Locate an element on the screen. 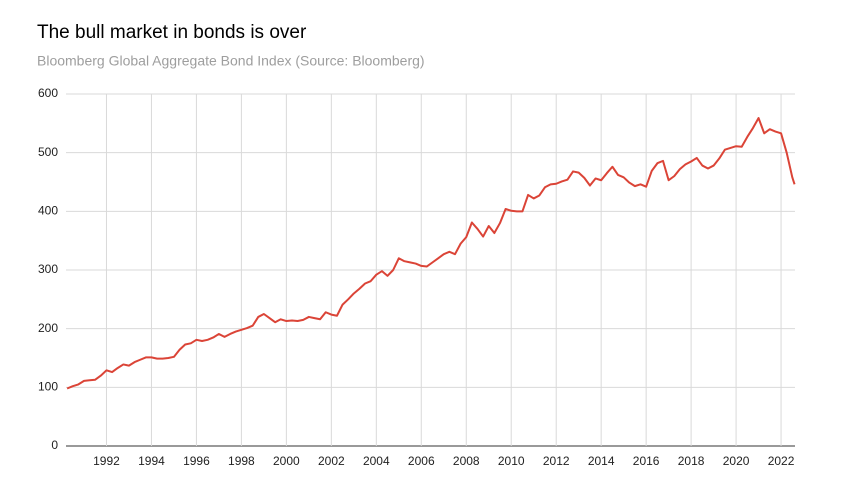 This screenshot has width=841, height=497. y-tick-label: 100 is located at coordinates (48, 387).